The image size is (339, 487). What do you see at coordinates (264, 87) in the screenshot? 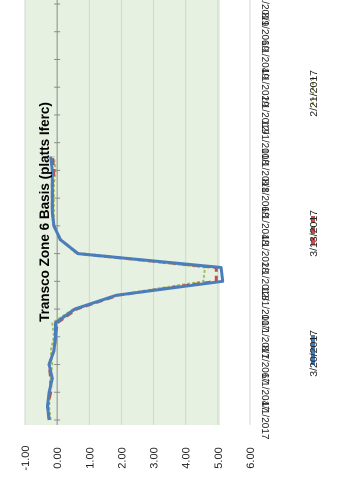
I see `date-tick-label: 4/1/2019` at bounding box center [264, 87].